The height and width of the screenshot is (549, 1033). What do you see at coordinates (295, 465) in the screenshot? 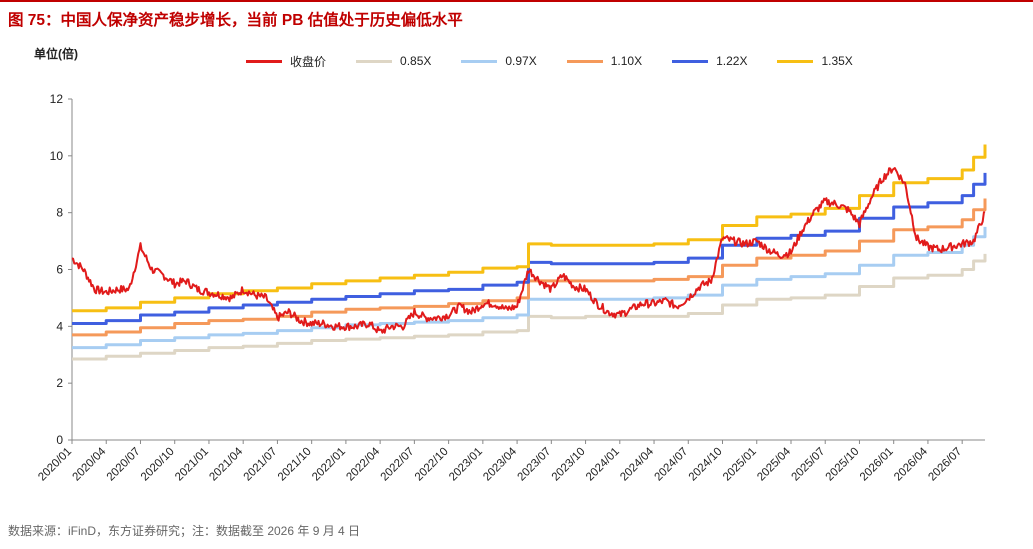
I see `x-tick-label: 2021/10` at bounding box center [295, 465].